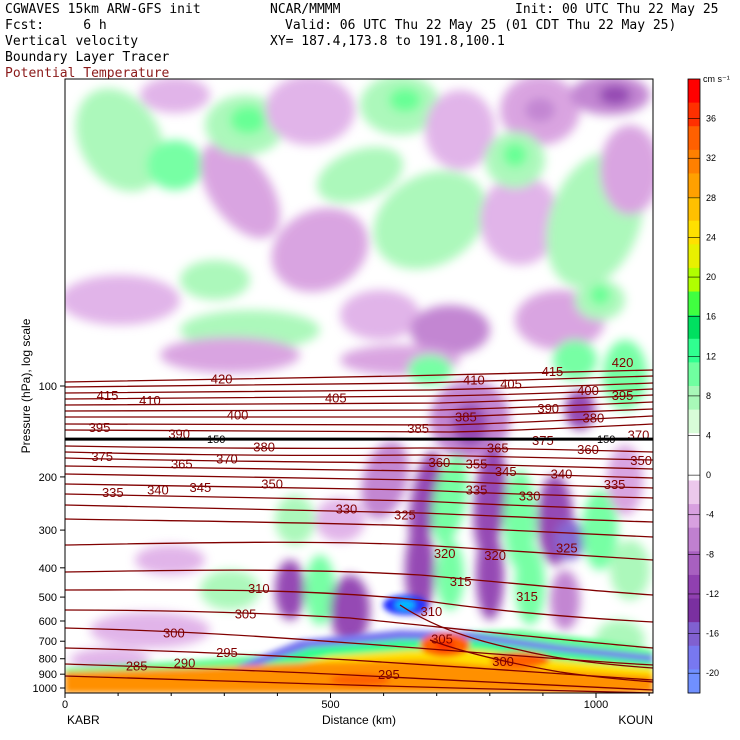 This screenshot has width=740, height=740. Describe the element at coordinates (26, 385) in the screenshot. I see `y-axis-title: Pressure (hPa), log scale` at that location.